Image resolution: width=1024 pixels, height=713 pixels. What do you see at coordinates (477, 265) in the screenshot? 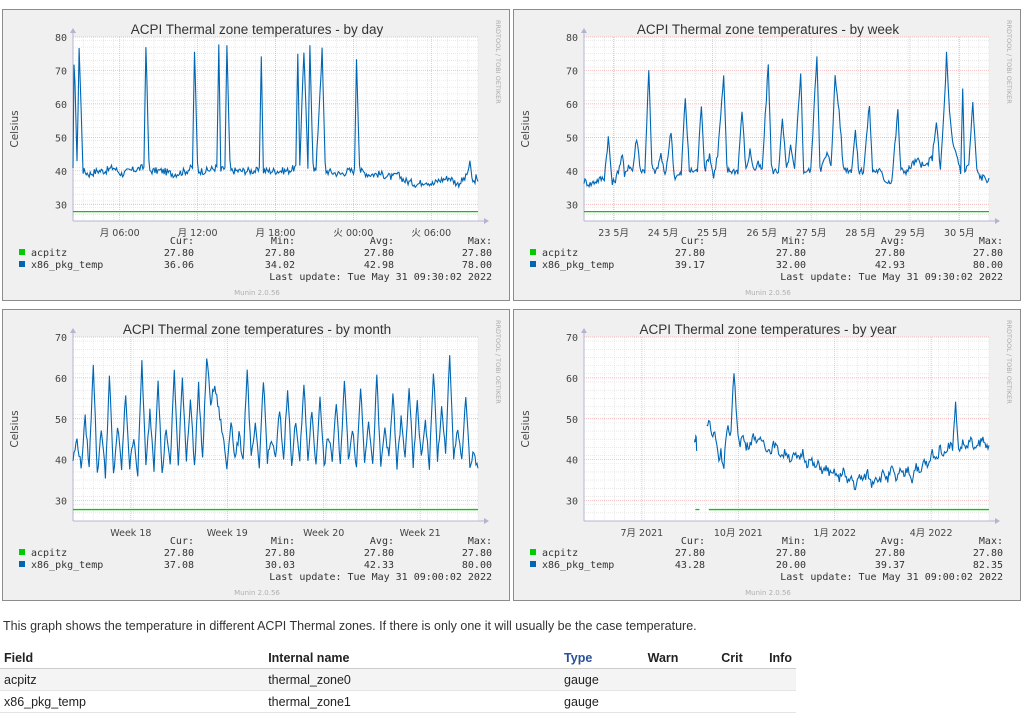
I see `legend-value: 78.00` at bounding box center [477, 265].